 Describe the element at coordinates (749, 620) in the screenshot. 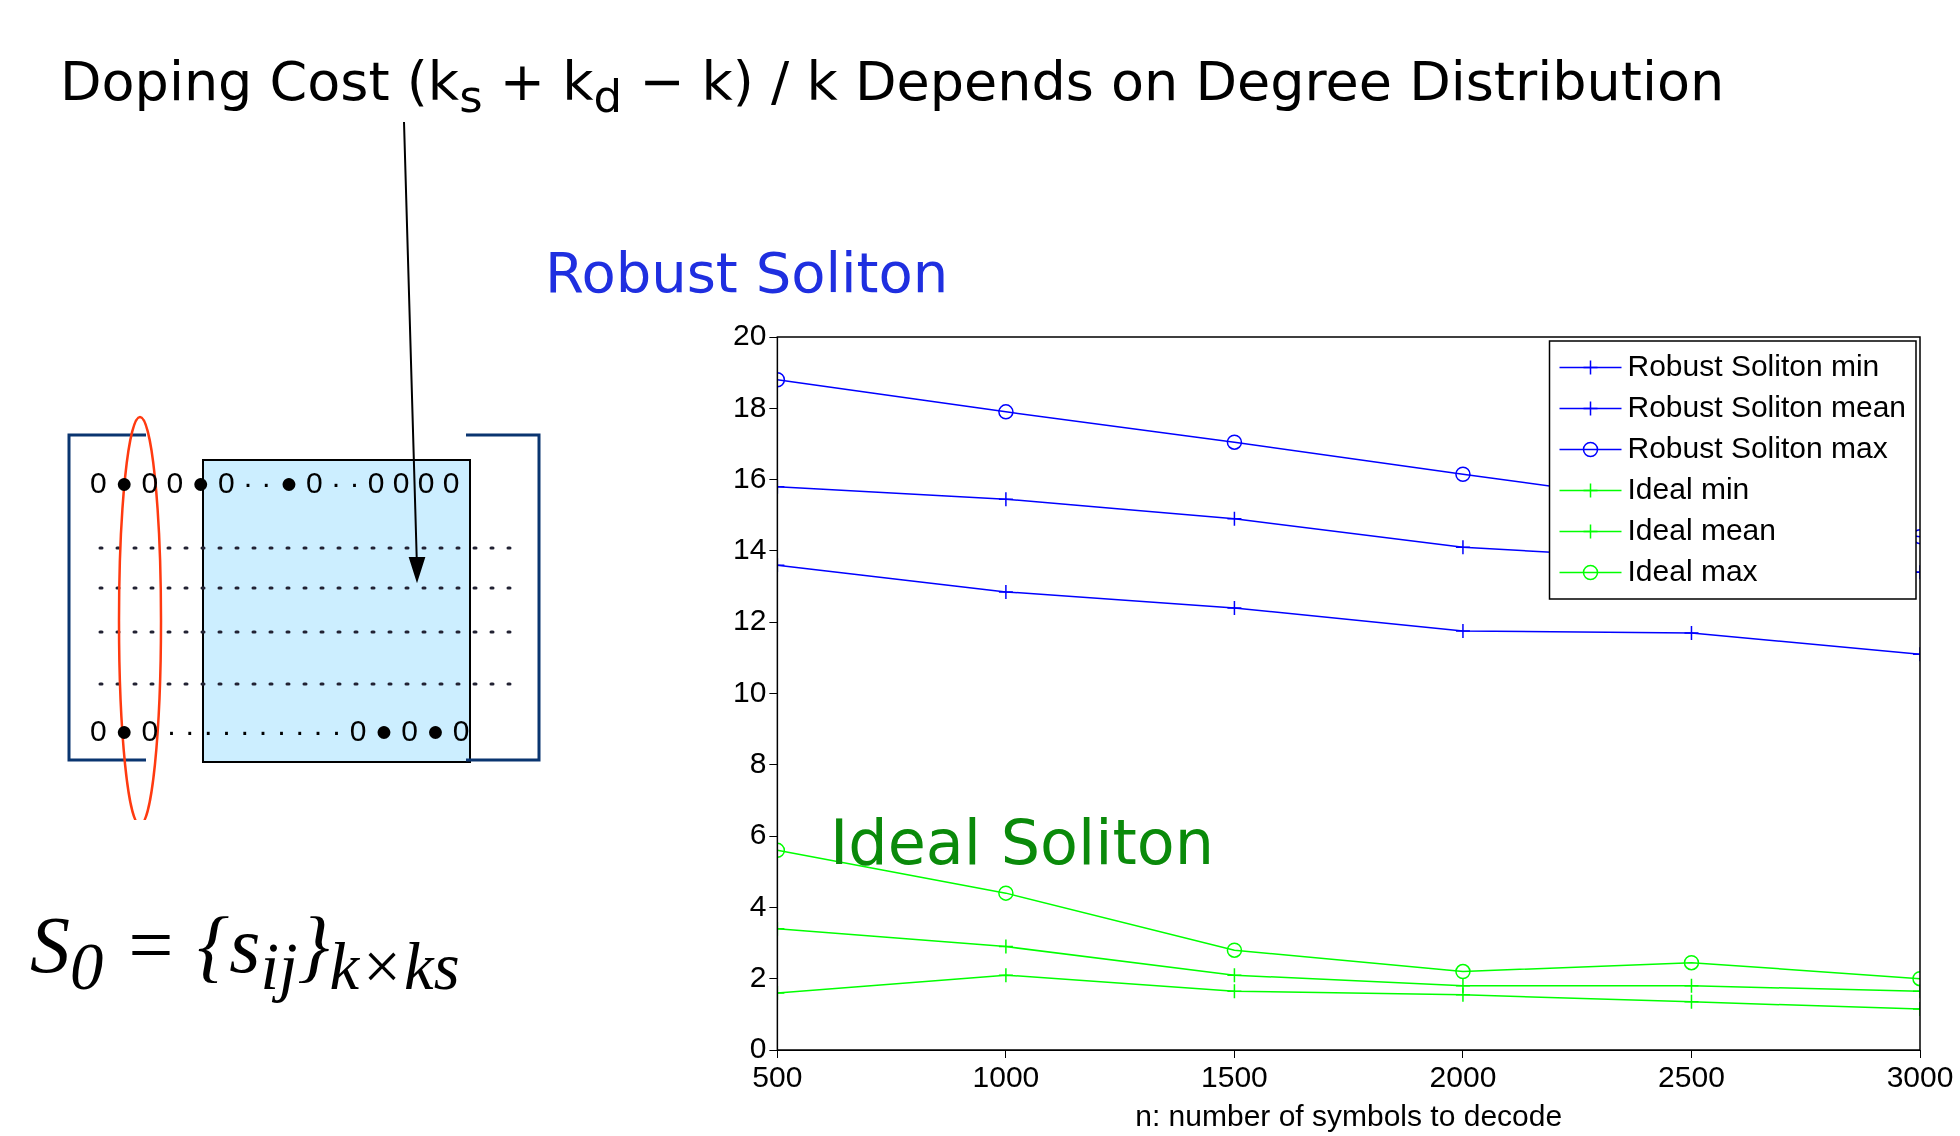

I see `y-tick-label: 12` at that location.